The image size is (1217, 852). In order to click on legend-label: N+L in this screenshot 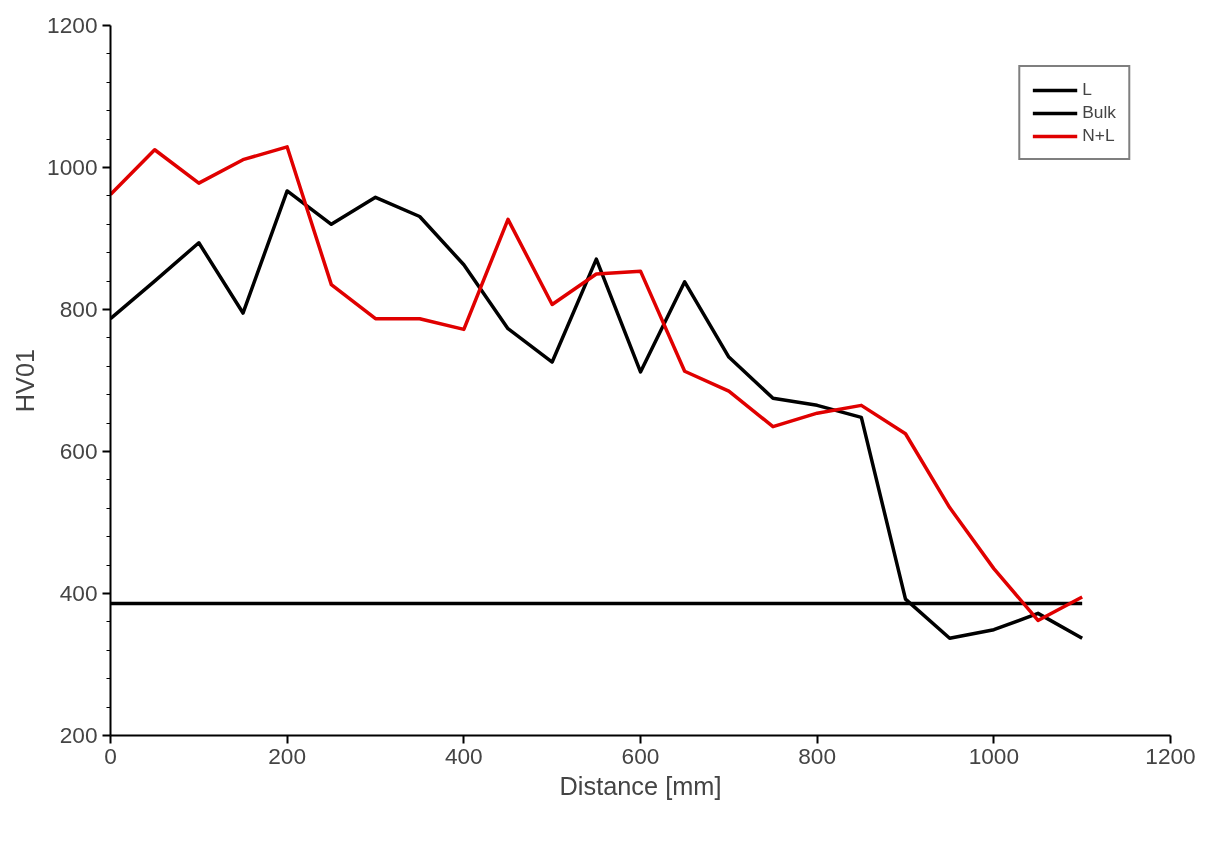, I will do `click(1098, 135)`.